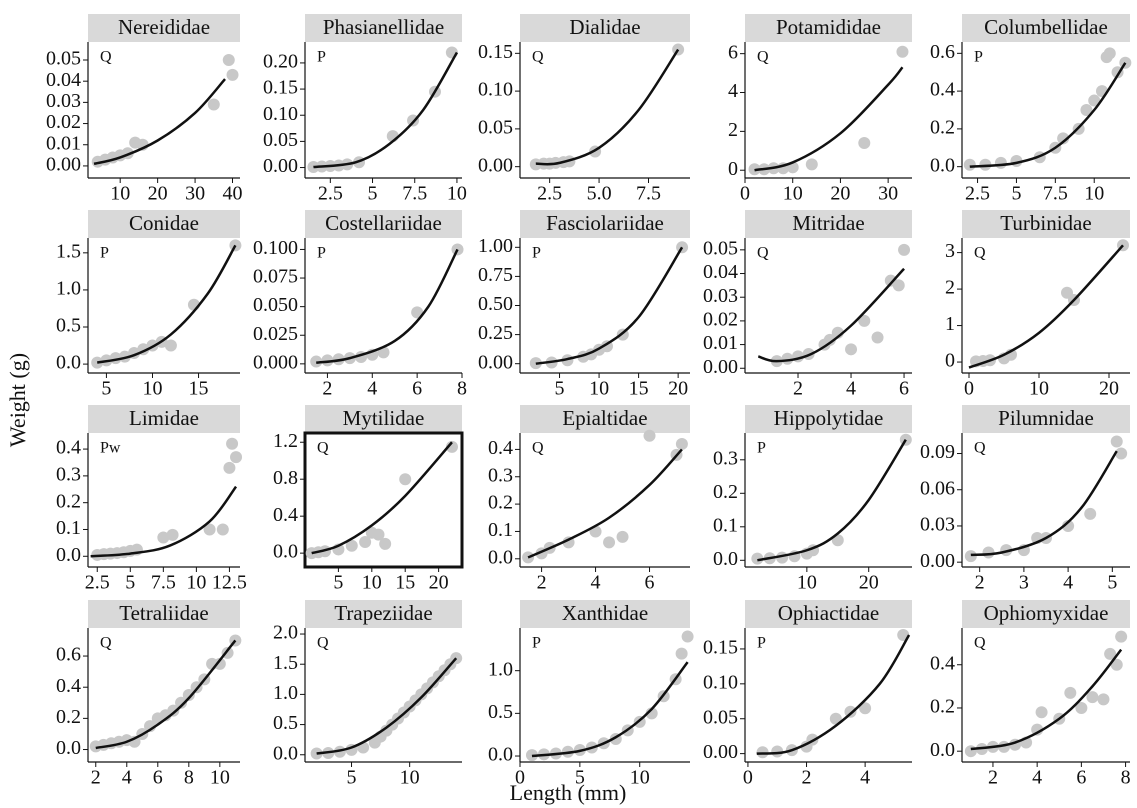 The width and height of the screenshot is (1137, 808). Describe the element at coordinates (383, 613) in the screenshot. I see `panel-title: Trapeziidae` at that location.